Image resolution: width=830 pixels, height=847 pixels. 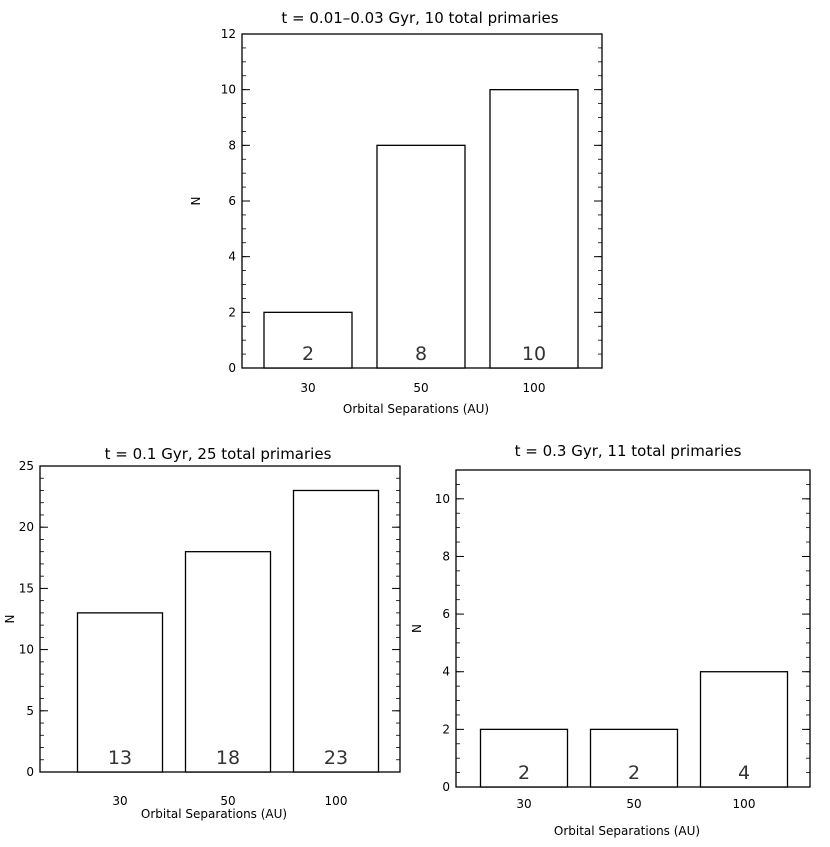 What do you see at coordinates (26, 466) in the screenshot?
I see `y-tick-label: 25` at bounding box center [26, 466].